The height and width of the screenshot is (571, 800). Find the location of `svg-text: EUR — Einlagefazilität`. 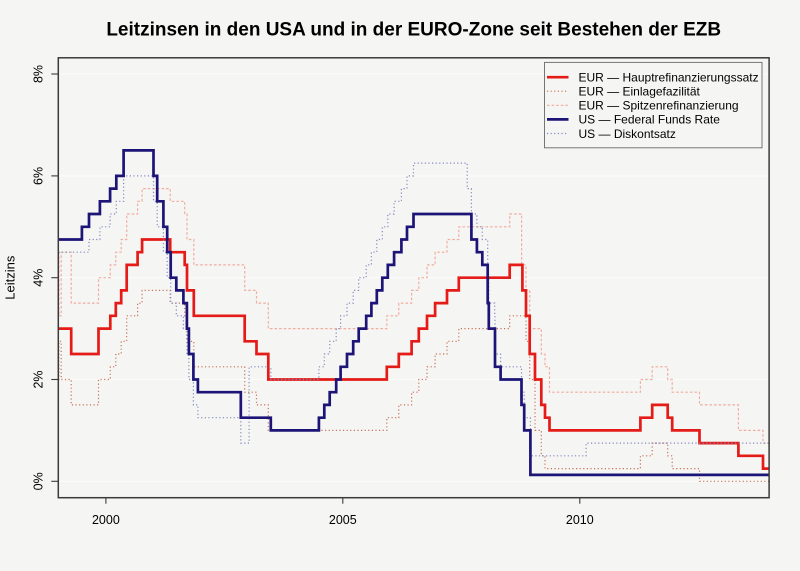

svg-text: EUR — Einlagefazilität is located at coordinates (640, 92).